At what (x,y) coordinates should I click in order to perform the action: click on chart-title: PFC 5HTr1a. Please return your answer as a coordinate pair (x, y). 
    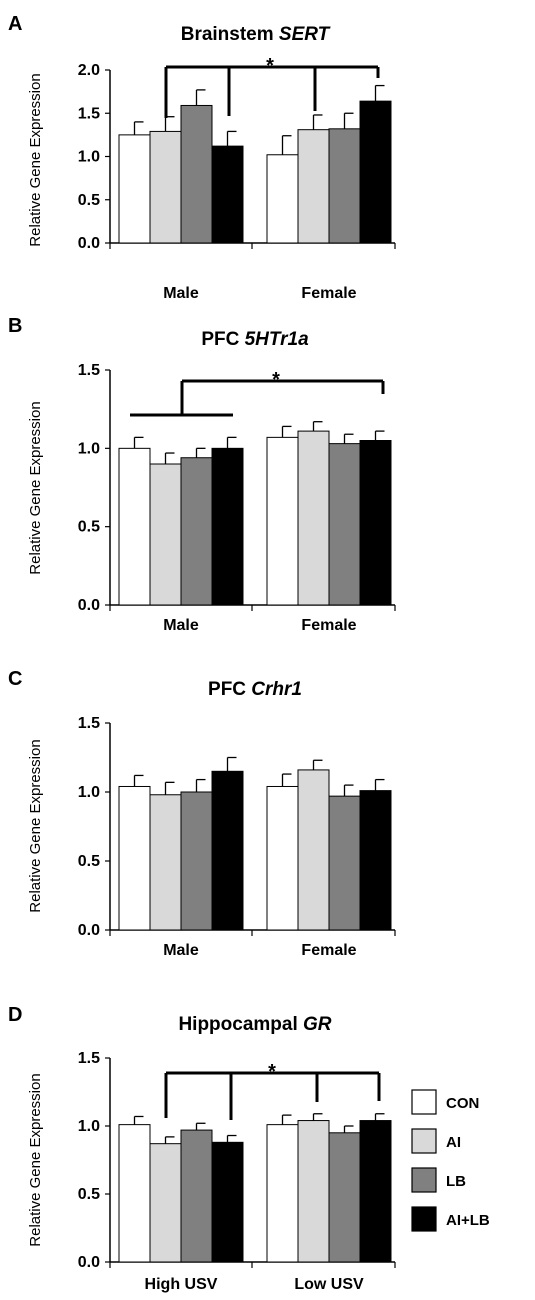
    Looking at the image, I should click on (255, 339).